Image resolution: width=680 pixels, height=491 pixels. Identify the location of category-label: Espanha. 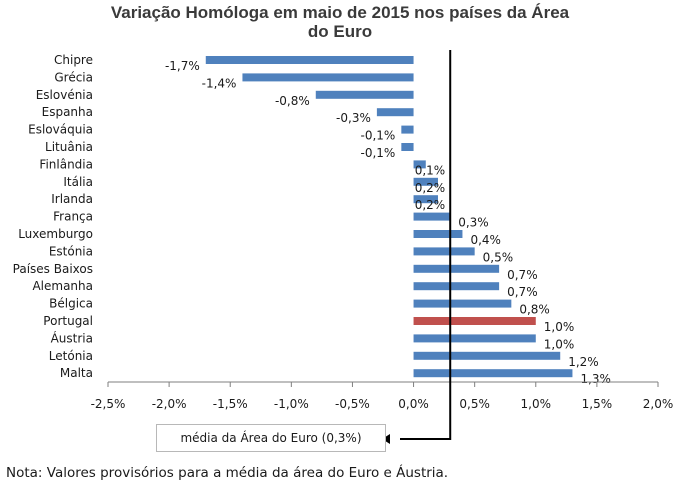
(67, 112).